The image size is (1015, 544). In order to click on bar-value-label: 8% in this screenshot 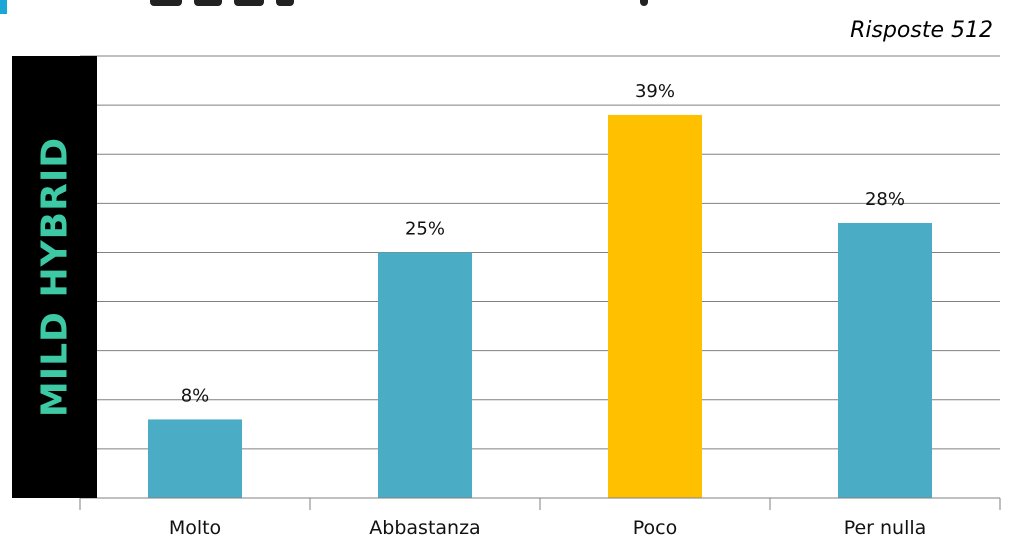, I will do `click(195, 395)`.